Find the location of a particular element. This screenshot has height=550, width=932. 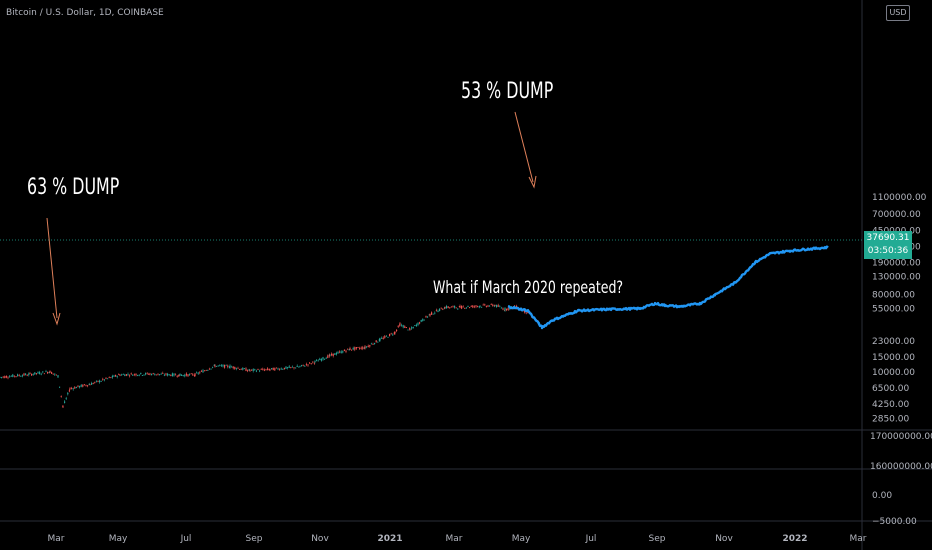

currency-badge: USD is located at coordinates (898, 13).